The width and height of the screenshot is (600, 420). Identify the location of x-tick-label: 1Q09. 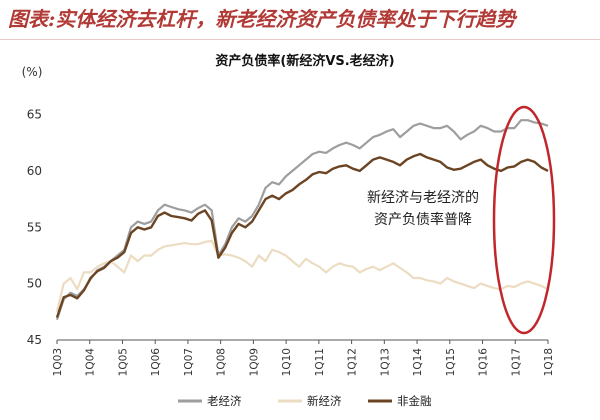
(254, 362).